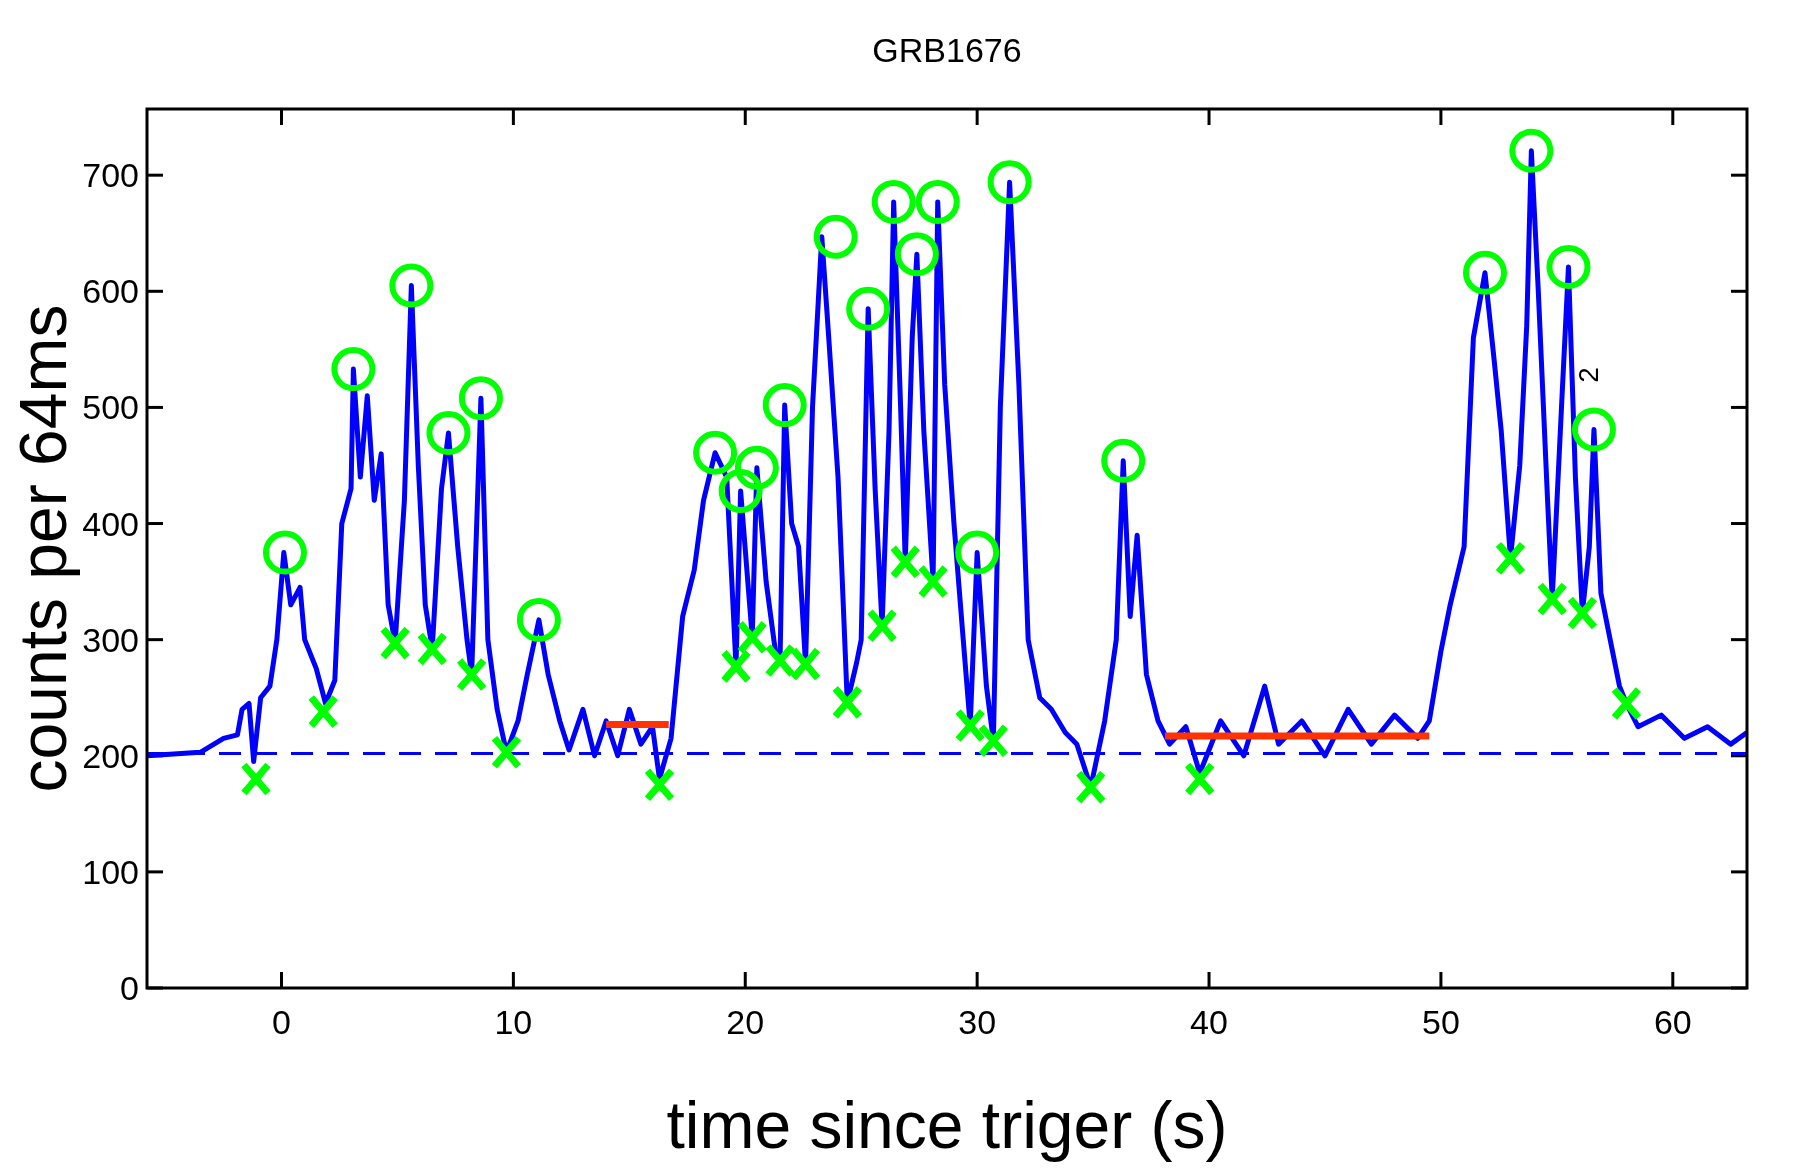 The height and width of the screenshot is (1171, 1801). What do you see at coordinates (43, 548) in the screenshot?
I see `y-axis-title: counts per 64ms` at bounding box center [43, 548].